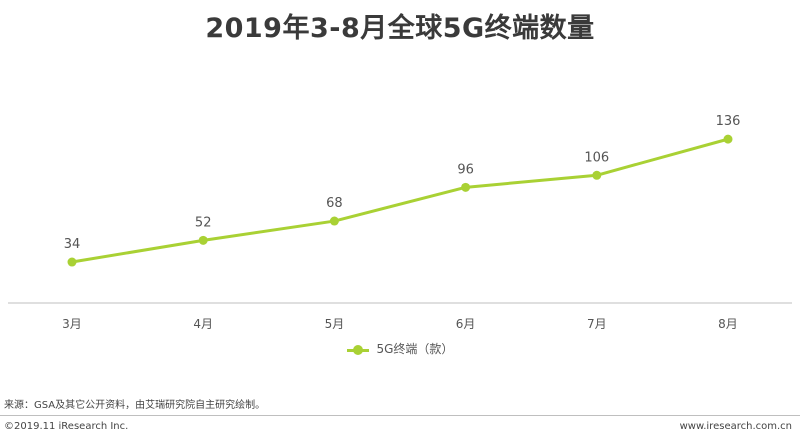  Describe the element at coordinates (334, 203) in the screenshot. I see `data-label: 68` at that location.